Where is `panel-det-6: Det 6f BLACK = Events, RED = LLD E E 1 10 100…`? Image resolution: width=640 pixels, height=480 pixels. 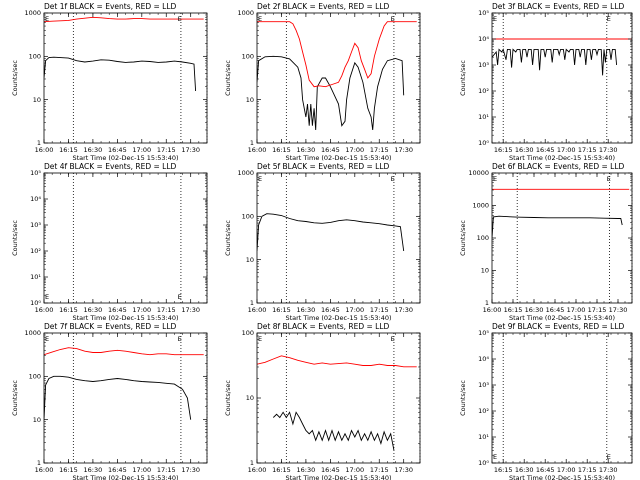
panel-det-6: Det 6f BLACK = Events, RED = LLD E E 1 10 100… is located at coordinates (546, 242).